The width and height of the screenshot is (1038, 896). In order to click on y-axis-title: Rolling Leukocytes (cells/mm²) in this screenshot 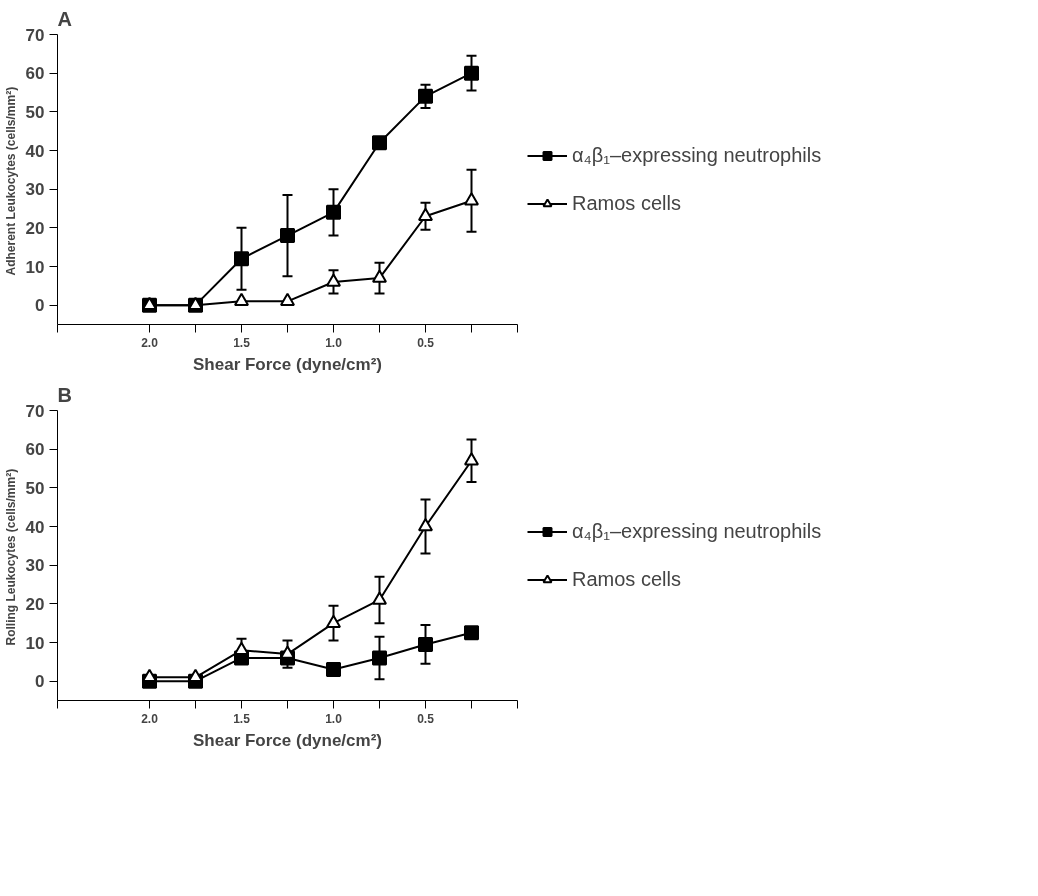, I will do `click(10, 557)`.